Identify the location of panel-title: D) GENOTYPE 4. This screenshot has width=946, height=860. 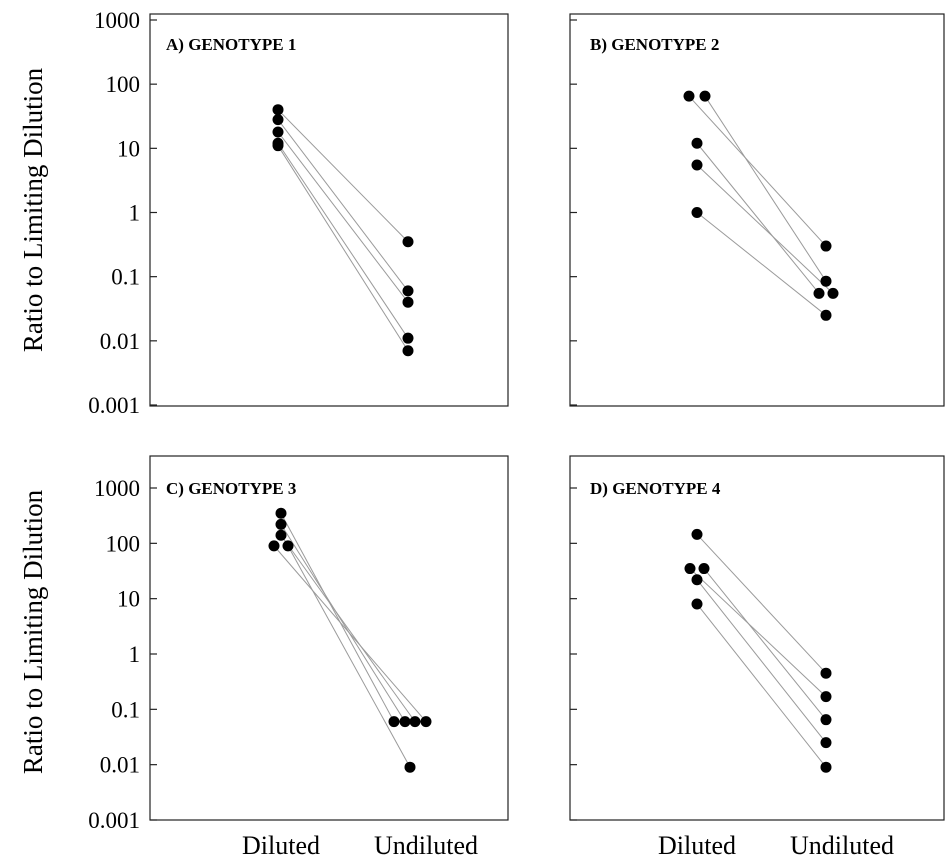
(655, 488).